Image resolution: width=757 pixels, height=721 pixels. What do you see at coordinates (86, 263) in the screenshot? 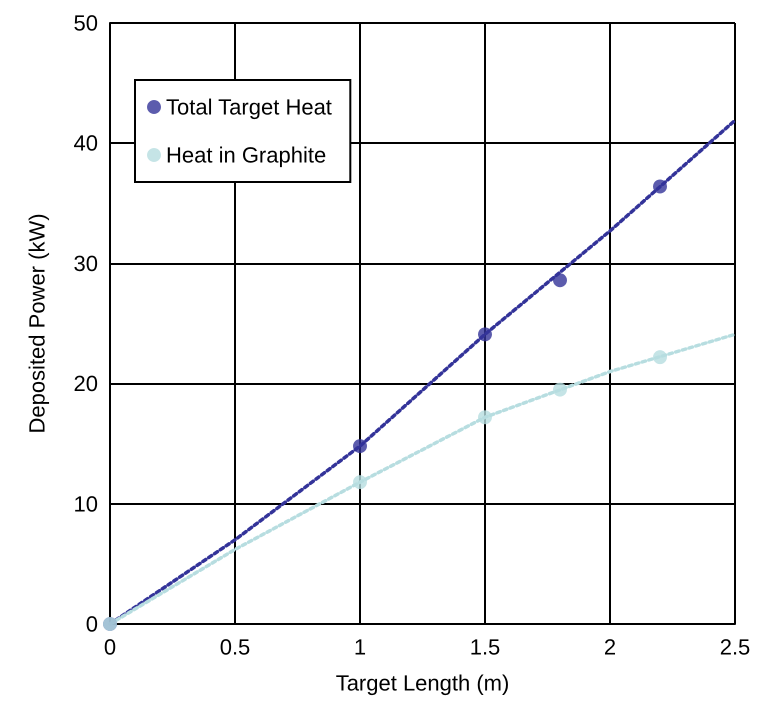
I see `y-tick-label: 30` at bounding box center [86, 263].